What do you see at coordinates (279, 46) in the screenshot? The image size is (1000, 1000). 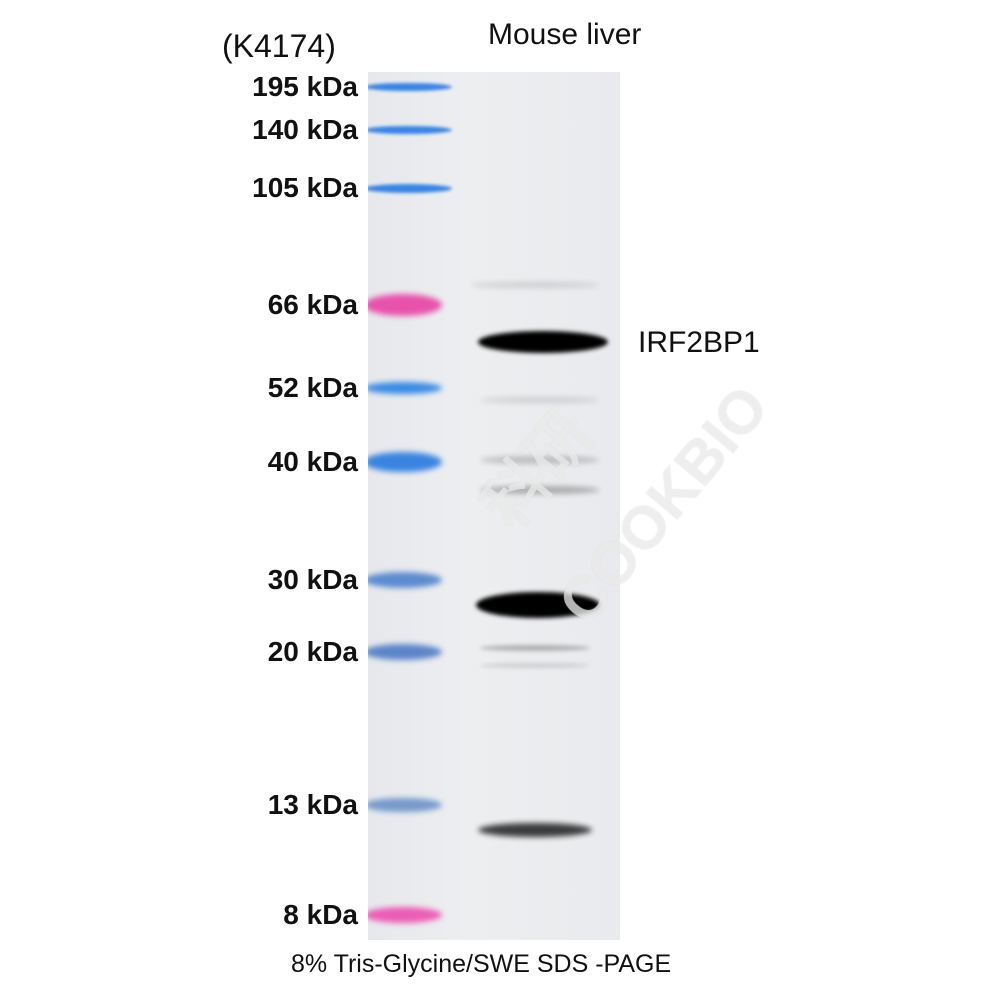 I see `catalog-number: (K4174)` at bounding box center [279, 46].